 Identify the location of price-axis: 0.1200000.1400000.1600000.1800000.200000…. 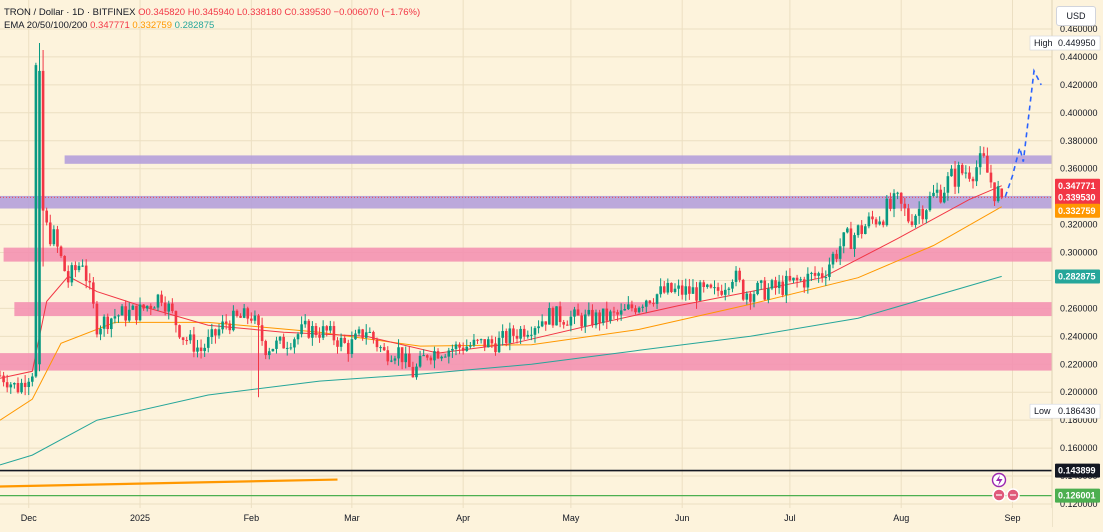
(1077, 263).